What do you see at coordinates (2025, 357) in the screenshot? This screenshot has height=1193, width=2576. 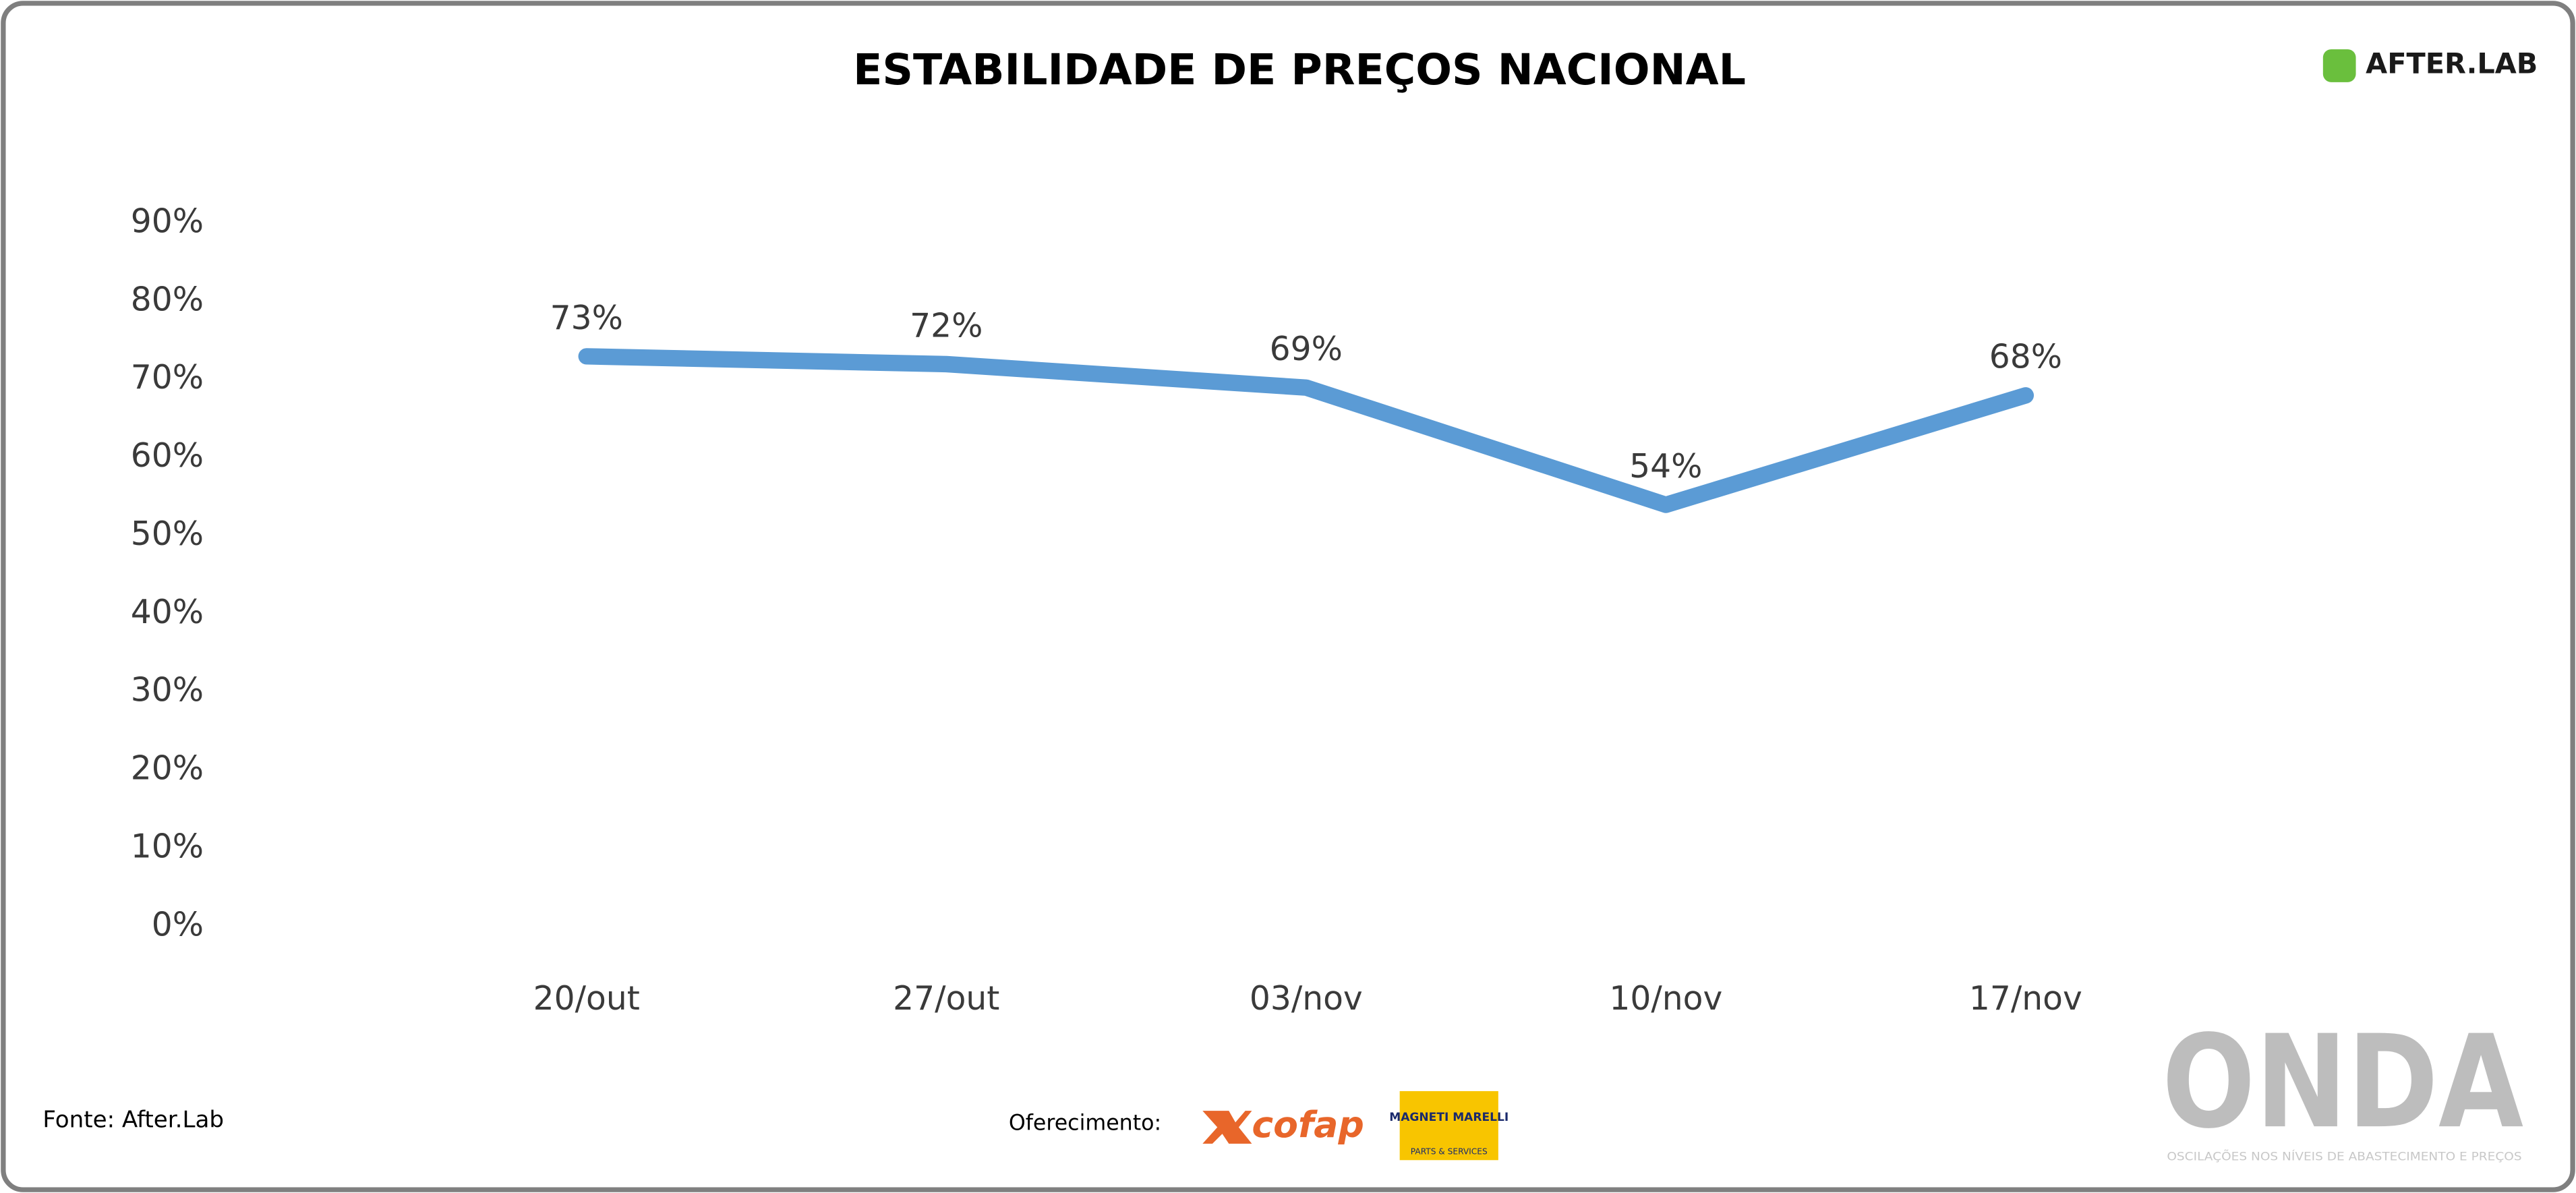 I see `data-label: 68%` at bounding box center [2025, 357].